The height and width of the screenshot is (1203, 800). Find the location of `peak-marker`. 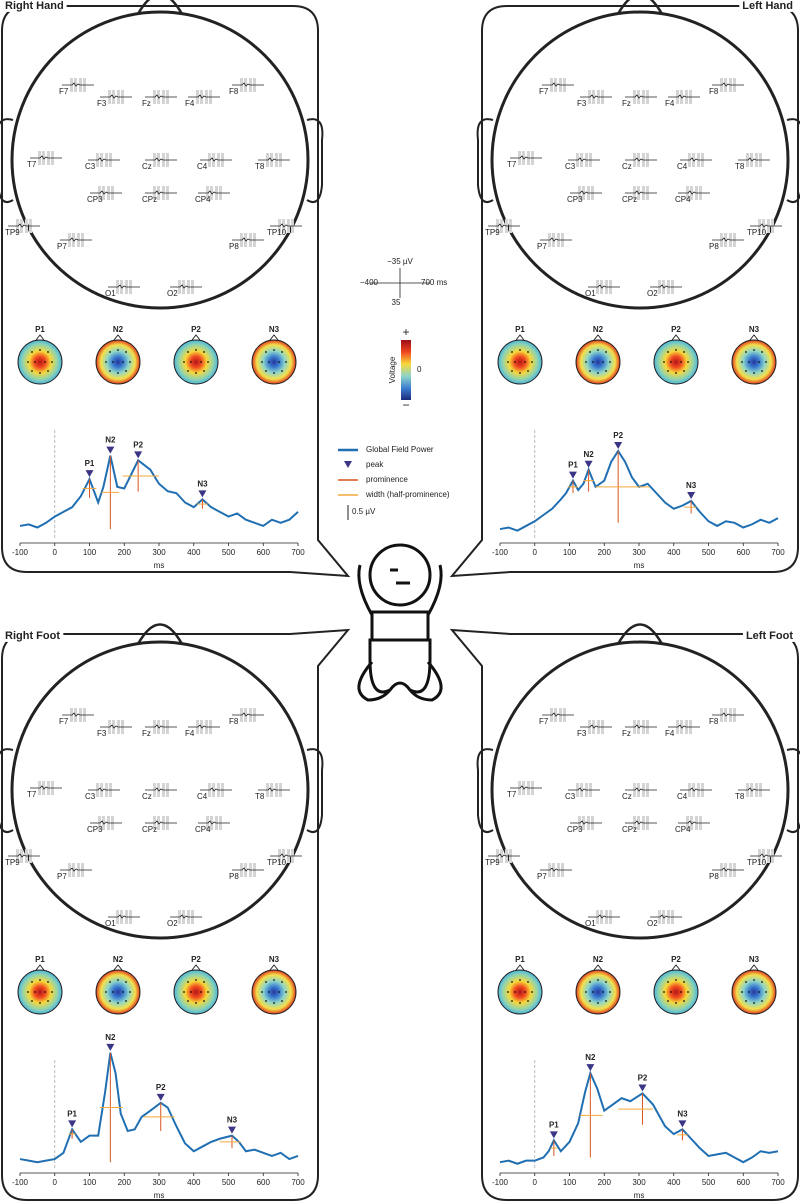

peak-marker is located at coordinates (231, 1130).